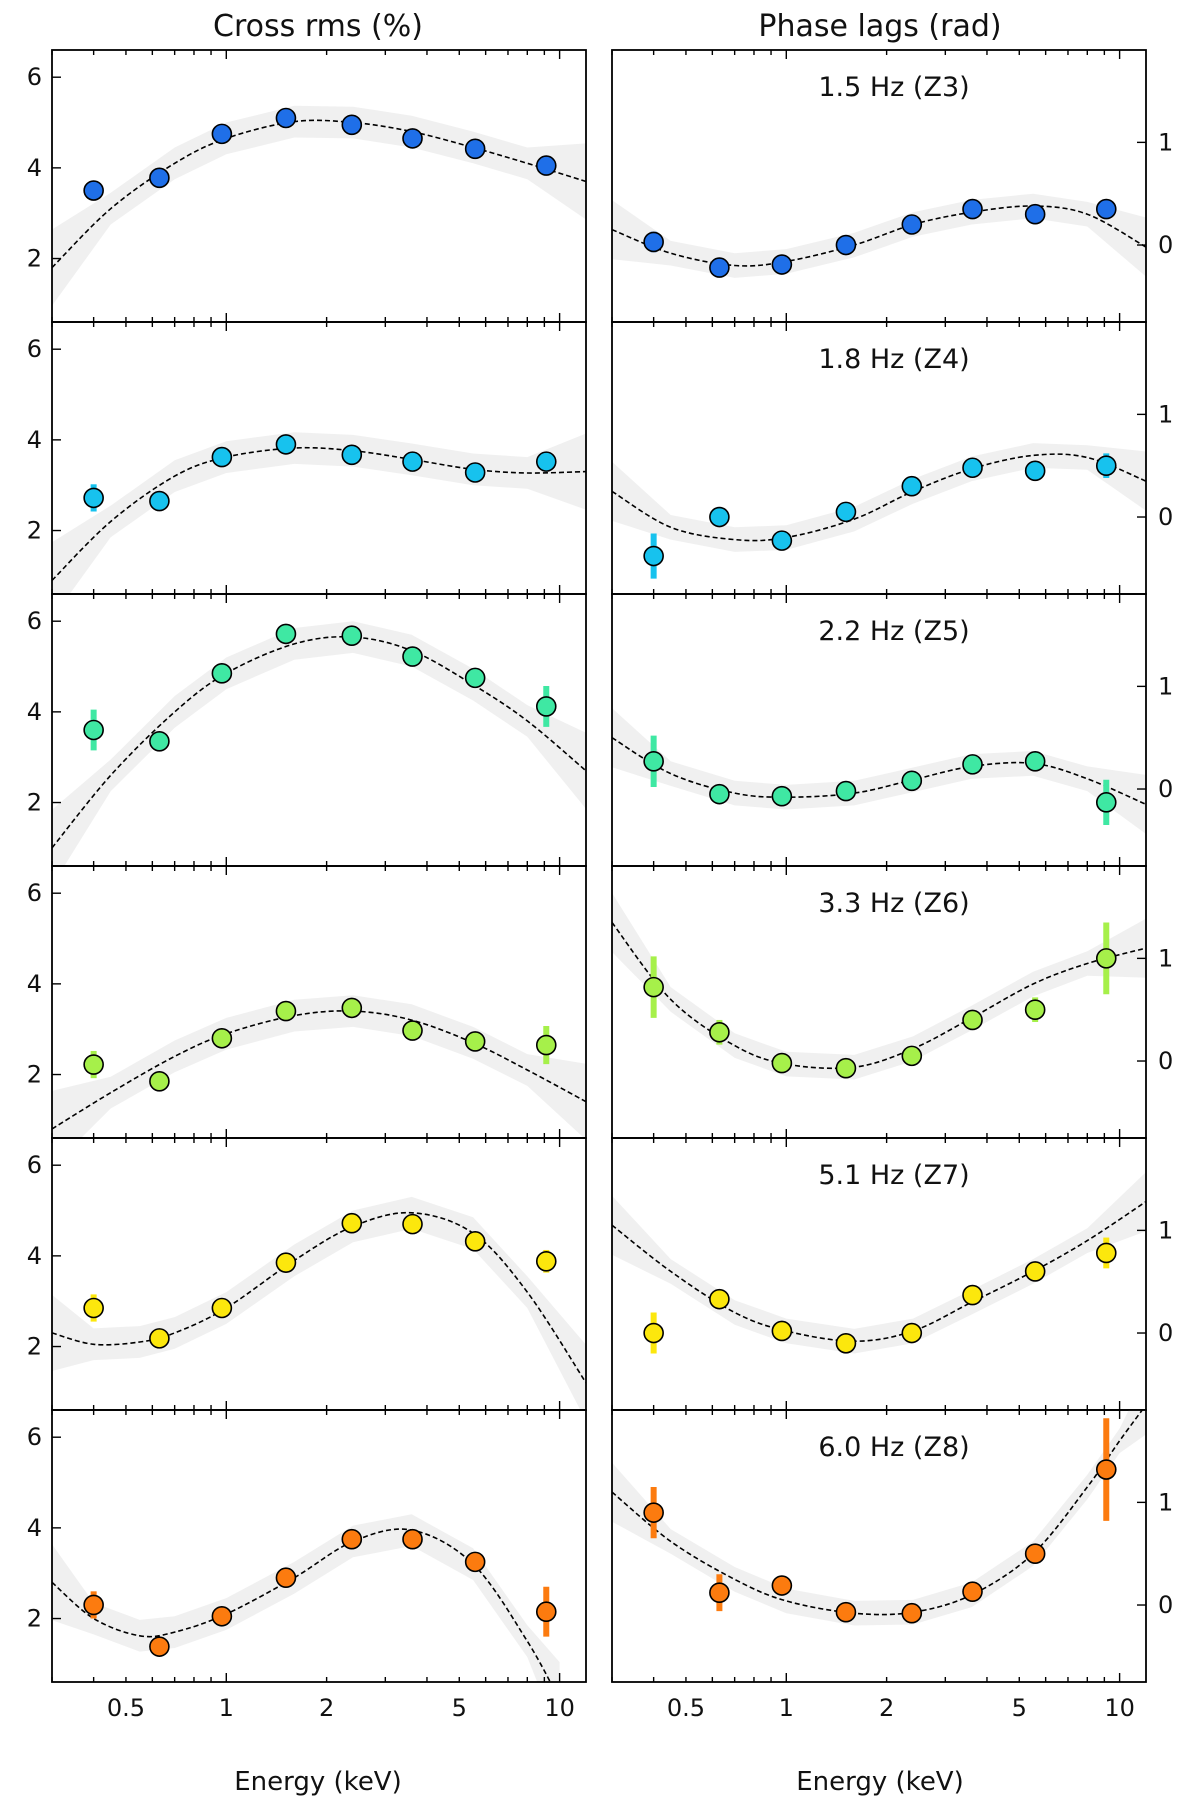 The height and width of the screenshot is (1812, 1200). What do you see at coordinates (893, 87) in the screenshot?
I see `panel-frequency-label: 1.5 Hz (Z3)` at bounding box center [893, 87].